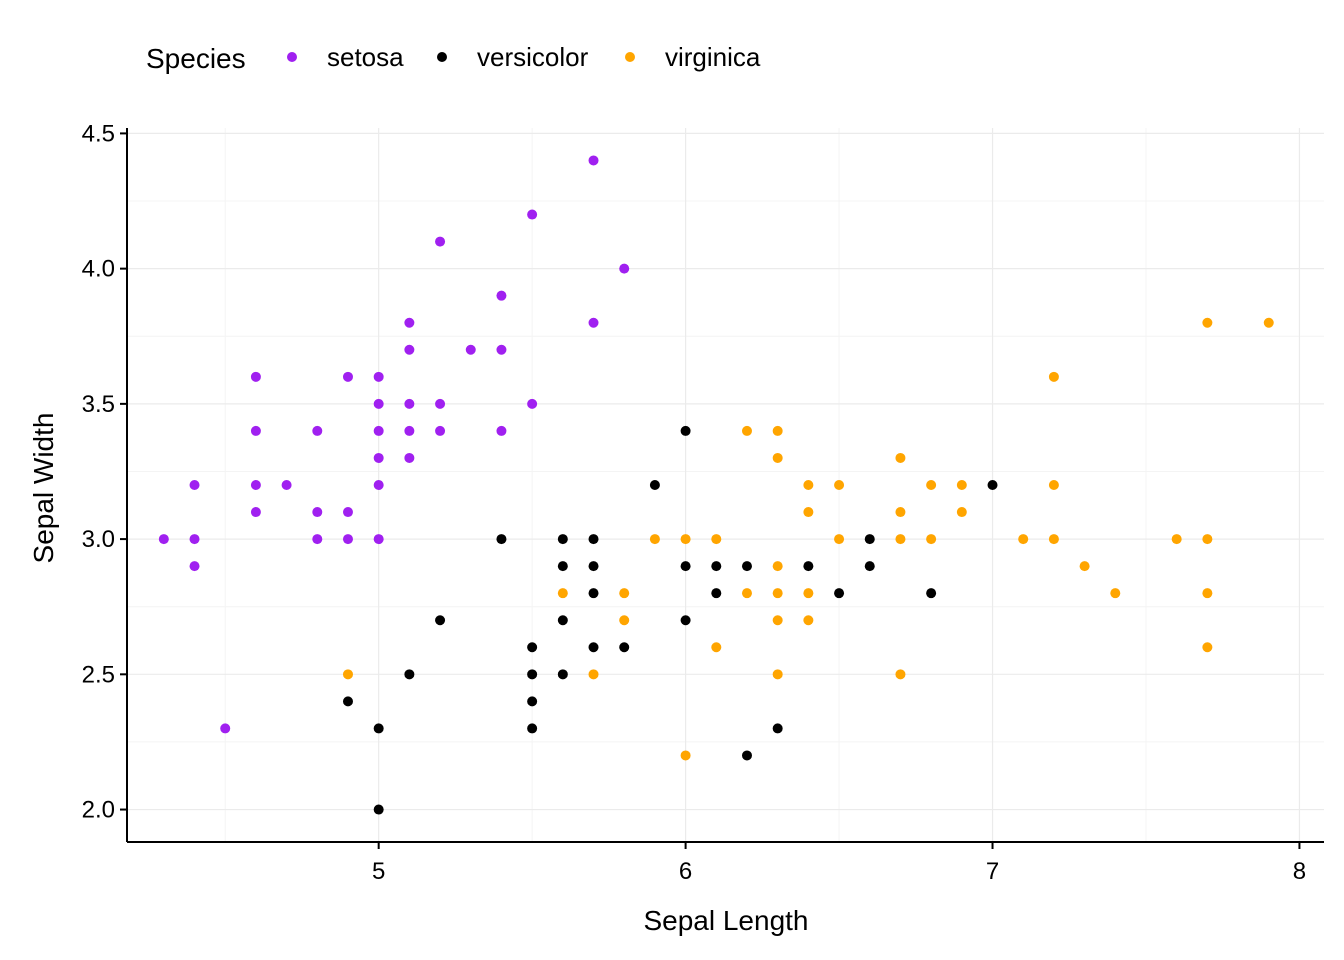 This screenshot has height=960, width=1344. Describe the element at coordinates (685, 871) in the screenshot. I see `x-tick-label: 6` at that location.